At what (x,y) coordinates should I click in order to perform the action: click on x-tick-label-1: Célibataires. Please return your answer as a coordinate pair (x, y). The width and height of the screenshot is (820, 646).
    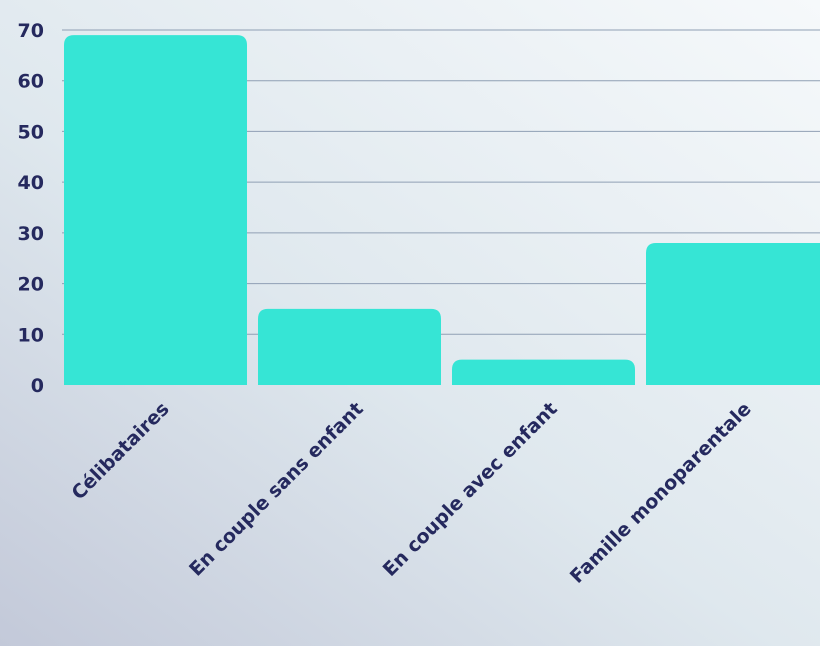
    Looking at the image, I should click on (120, 451).